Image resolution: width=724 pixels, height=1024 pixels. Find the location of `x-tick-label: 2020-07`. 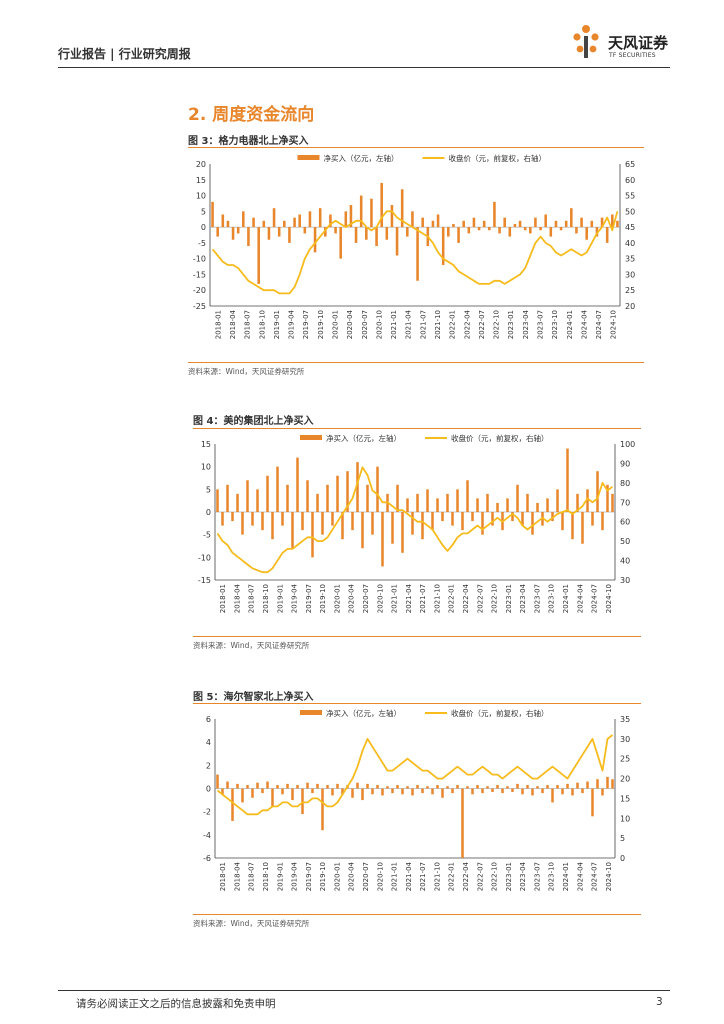

x-tick-label: 2020-07 is located at coordinates (366, 598).